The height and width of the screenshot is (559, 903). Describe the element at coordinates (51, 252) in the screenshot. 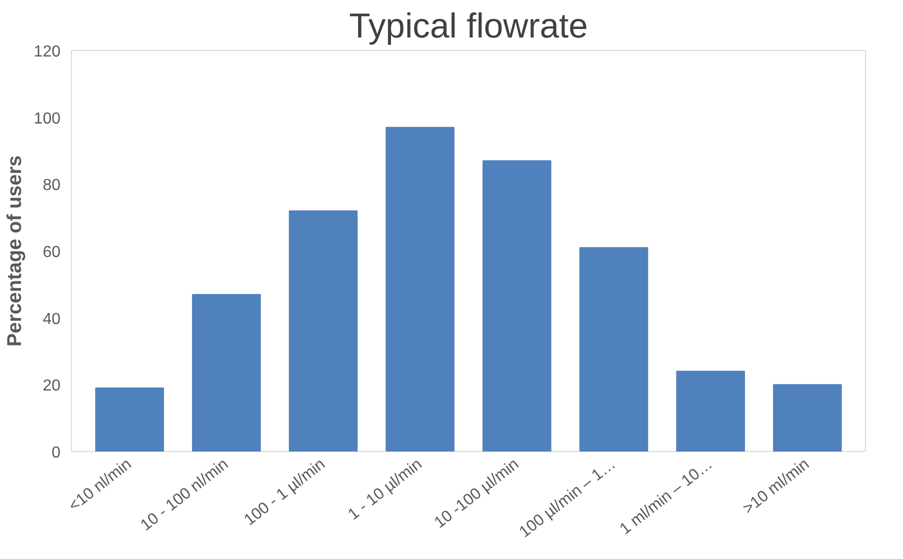

I see `y-tick-label: 60` at that location.